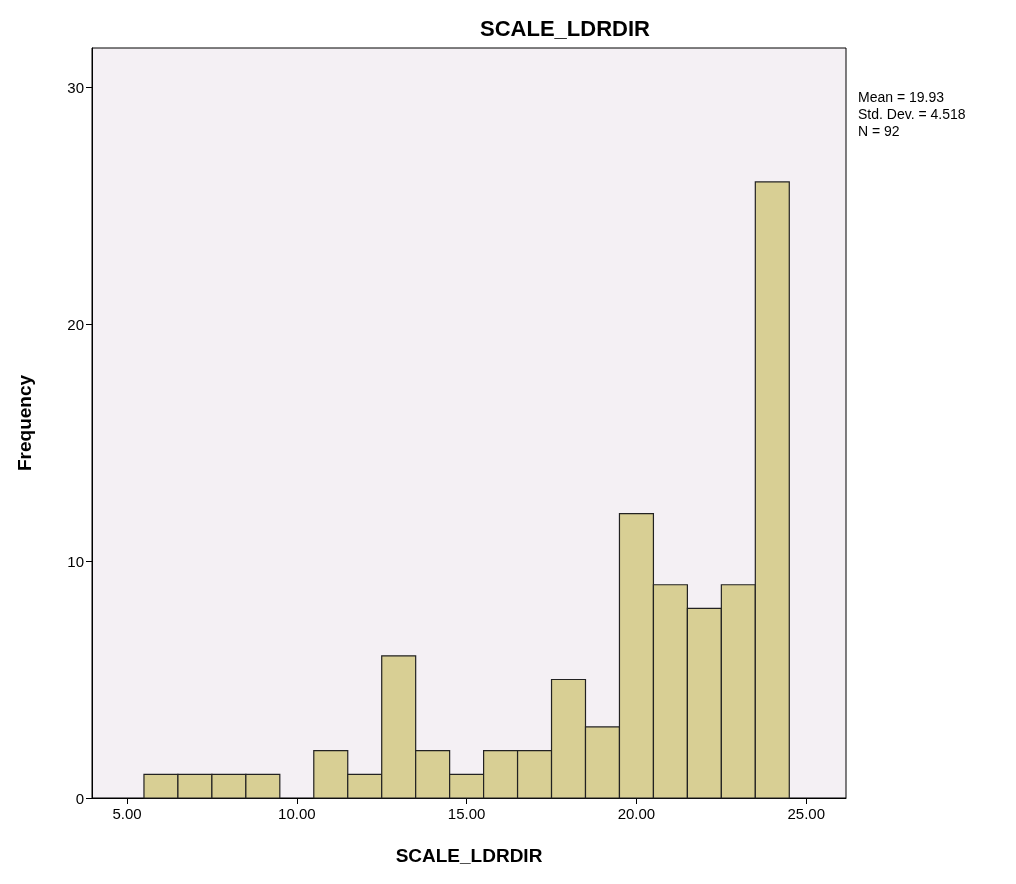 Image resolution: width=1016 pixels, height=884 pixels. What do you see at coordinates (75, 324) in the screenshot?
I see `y-tick-label: 20` at bounding box center [75, 324].